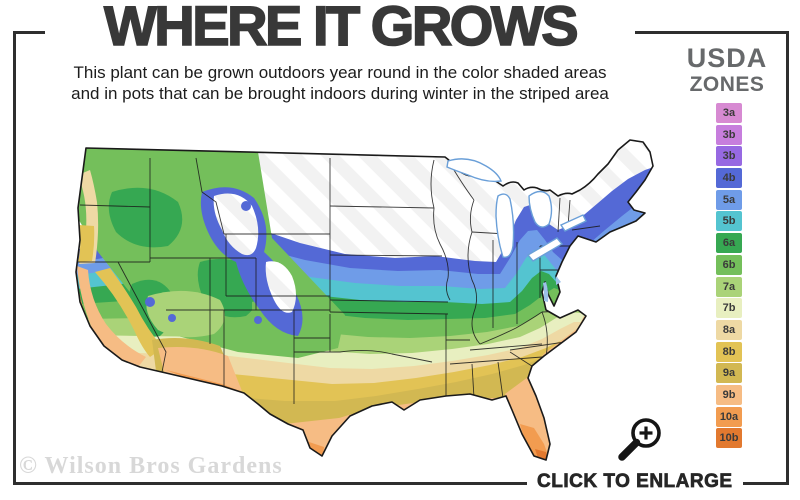 The height and width of the screenshot is (500, 800). I want to click on arizona-salmon, so click(200, 369).